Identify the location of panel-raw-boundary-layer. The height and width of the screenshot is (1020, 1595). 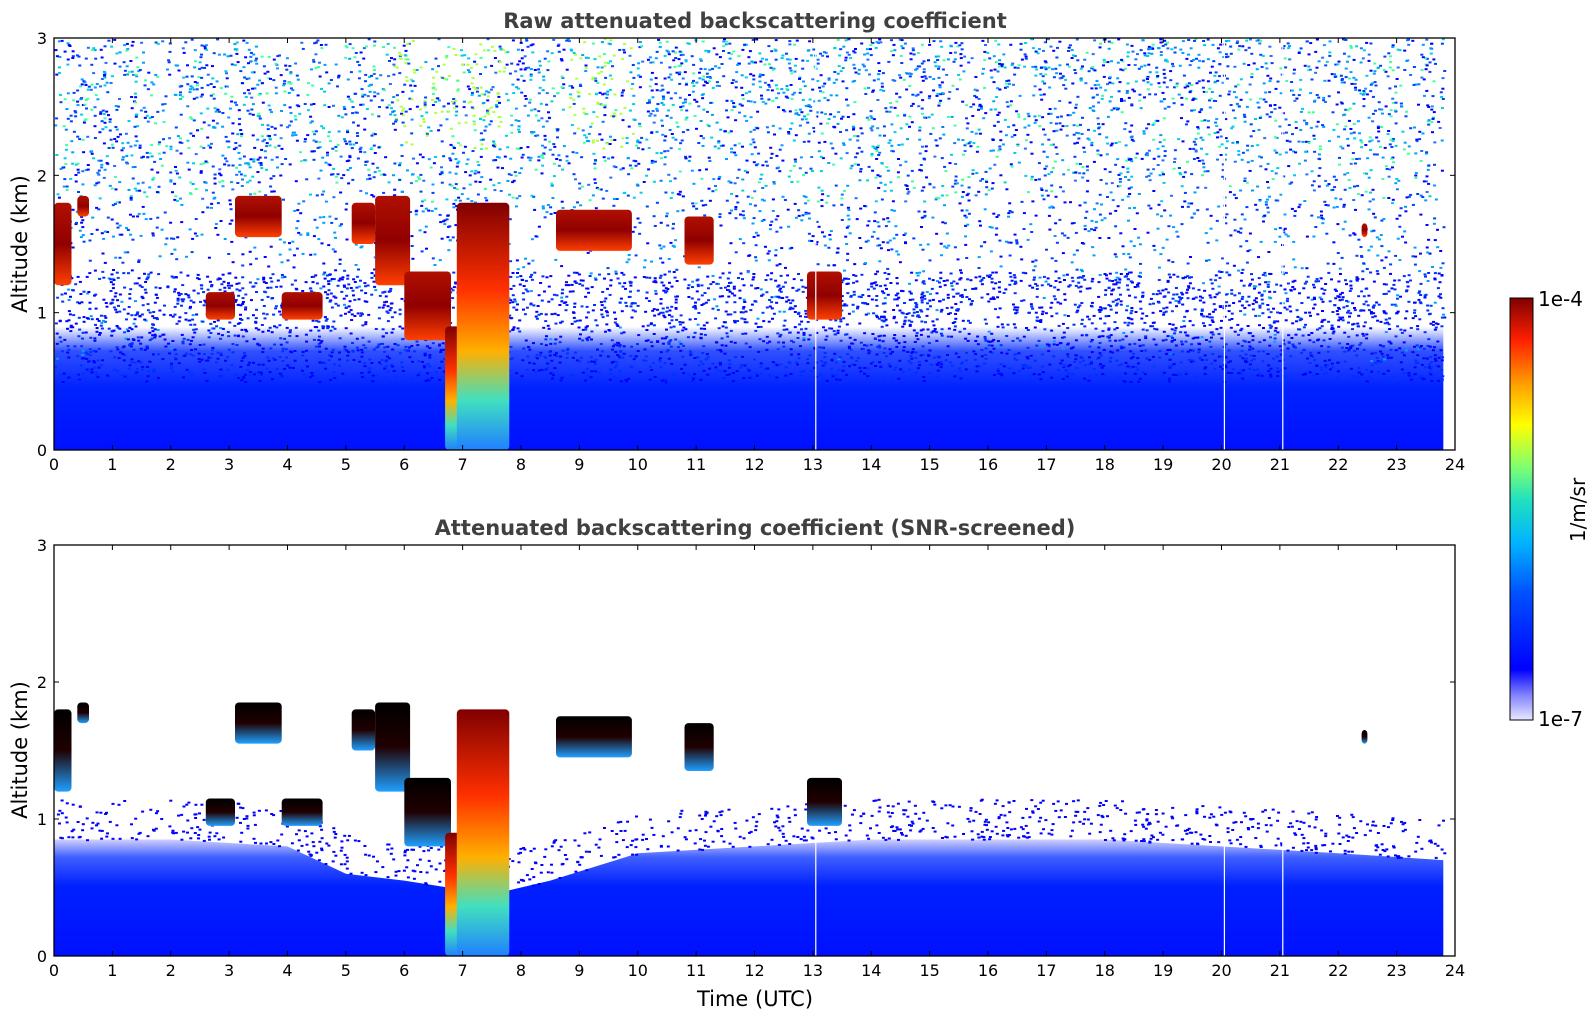
(749, 388).